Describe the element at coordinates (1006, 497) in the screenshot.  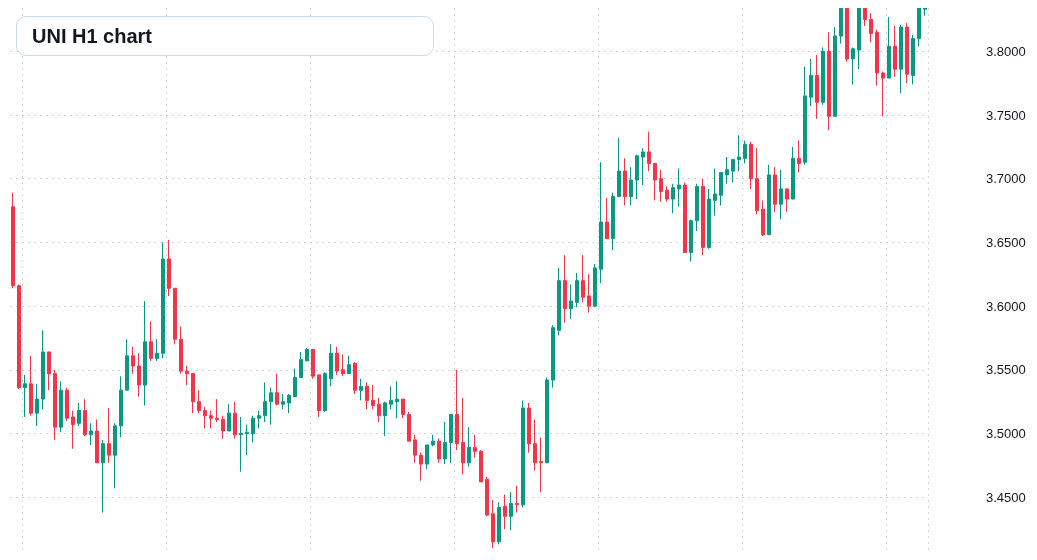
I see `y-tick-label: 3.4500` at that location.